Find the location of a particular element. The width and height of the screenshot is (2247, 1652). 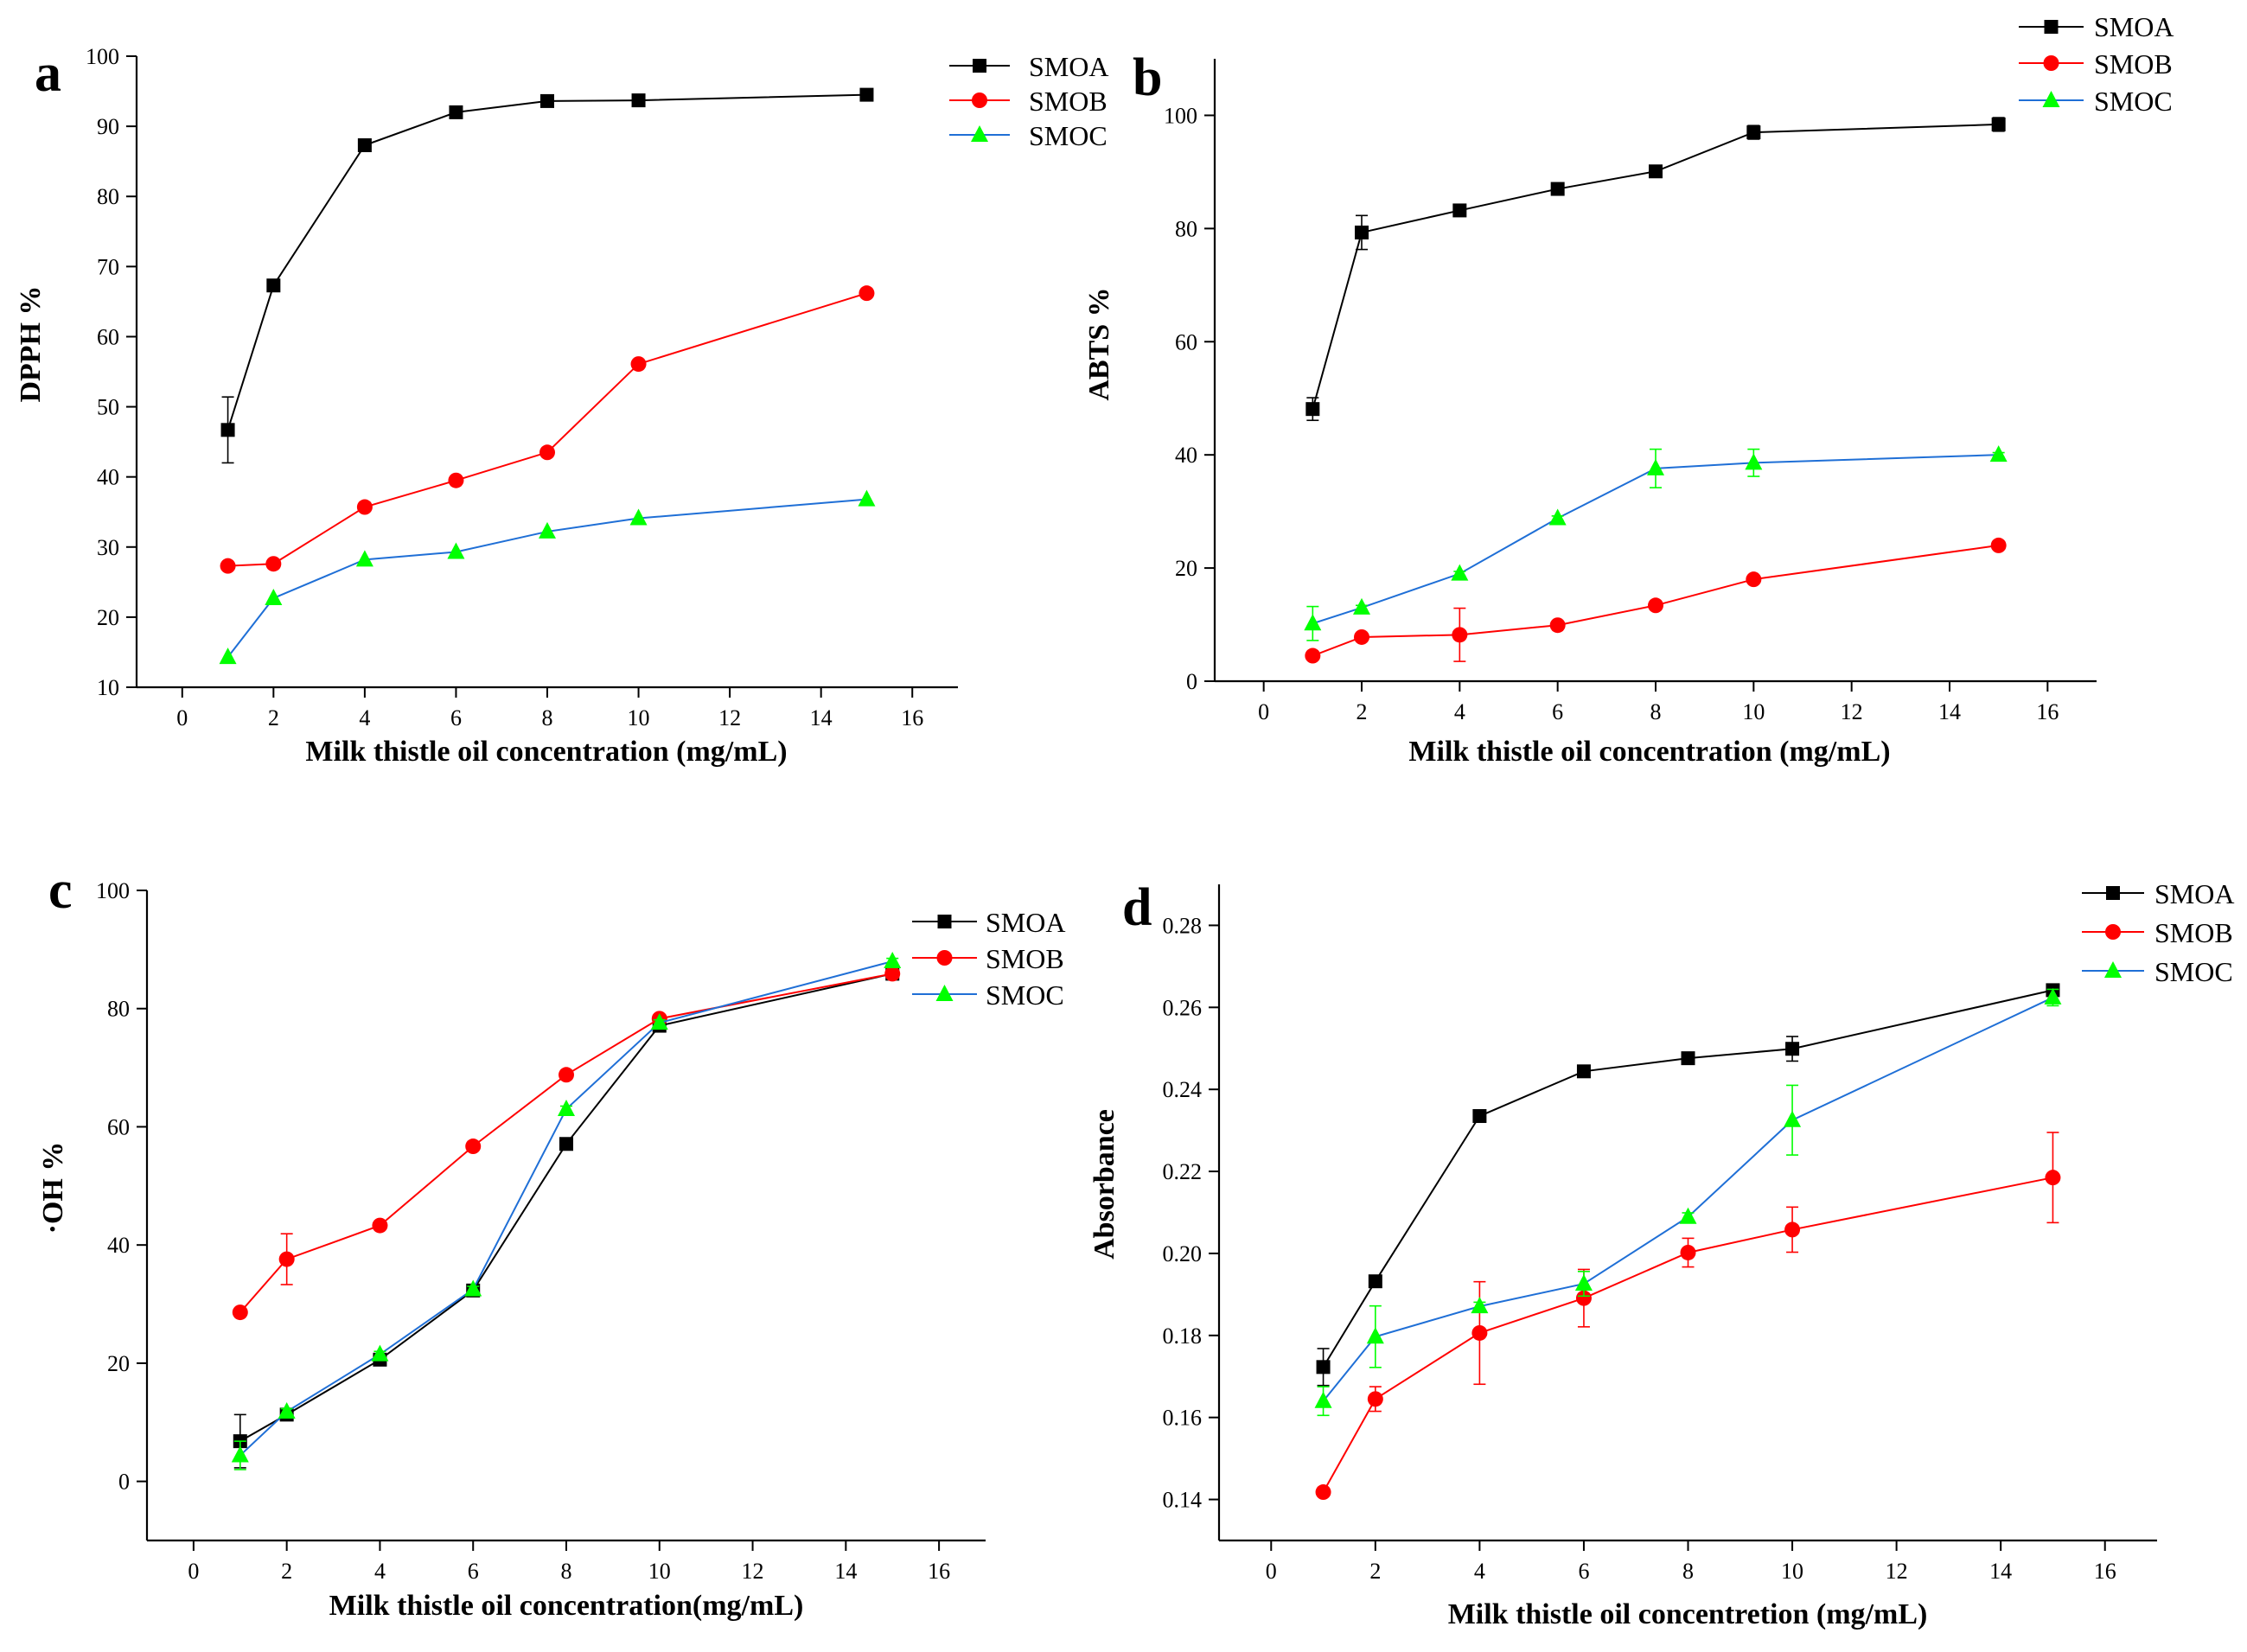

panel-d-x-tick-label: 6 is located at coordinates (1583, 1571).